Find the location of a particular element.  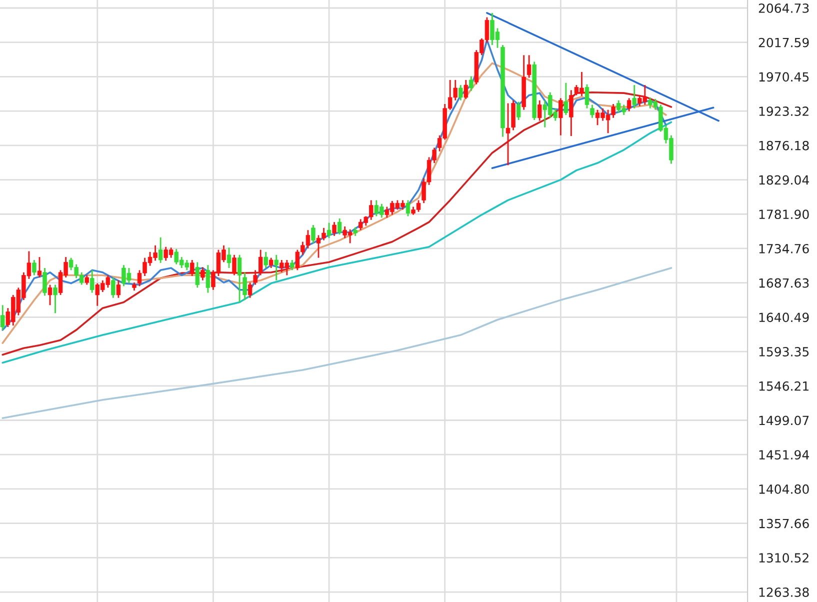

y-tick-label: 1357.66 is located at coordinates (784, 523).